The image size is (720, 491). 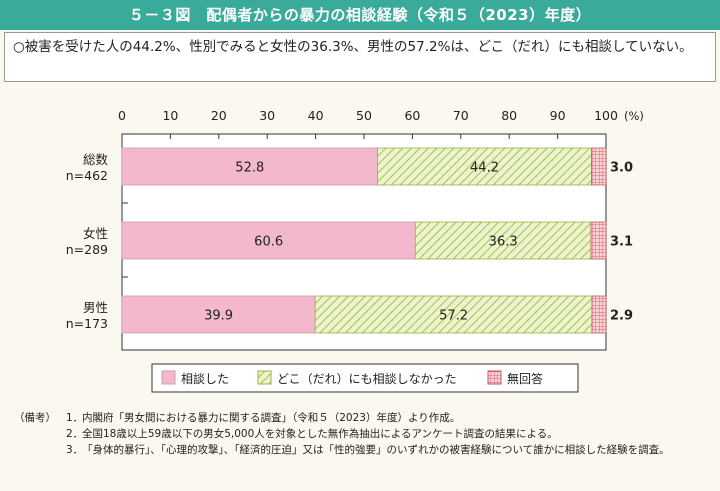 I want to click on note-number: 2．, so click(x=75, y=434).